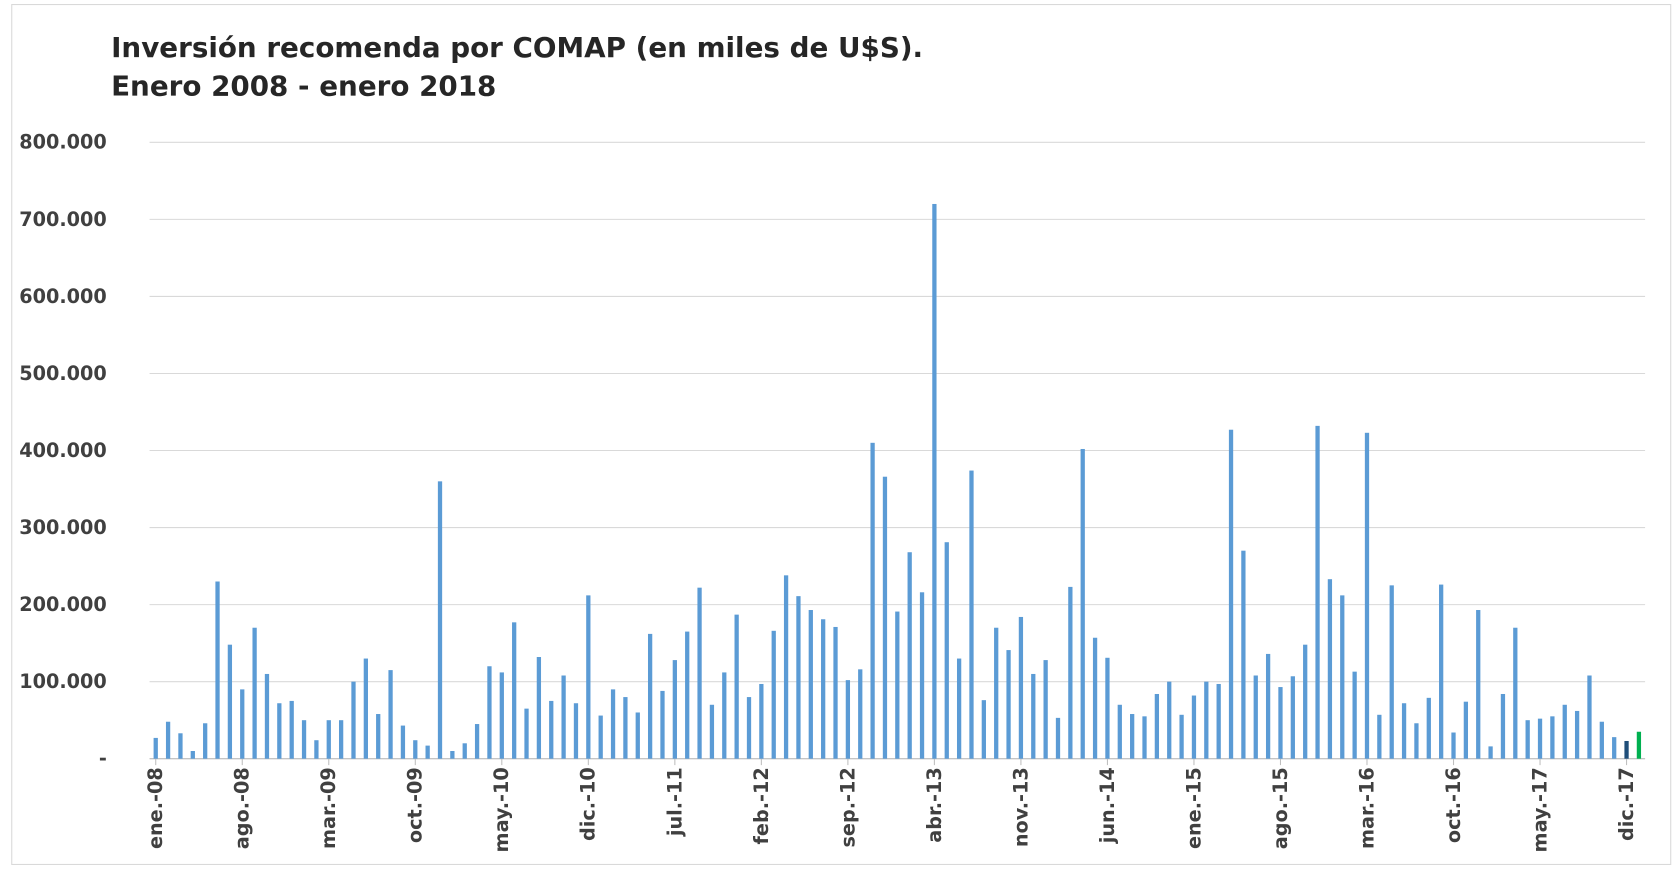 This screenshot has height=869, width=1675. What do you see at coordinates (103, 758) in the screenshot?
I see `y-tick-label: -` at bounding box center [103, 758].